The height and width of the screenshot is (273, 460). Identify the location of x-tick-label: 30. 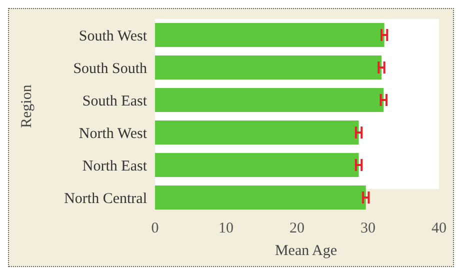
(368, 228).